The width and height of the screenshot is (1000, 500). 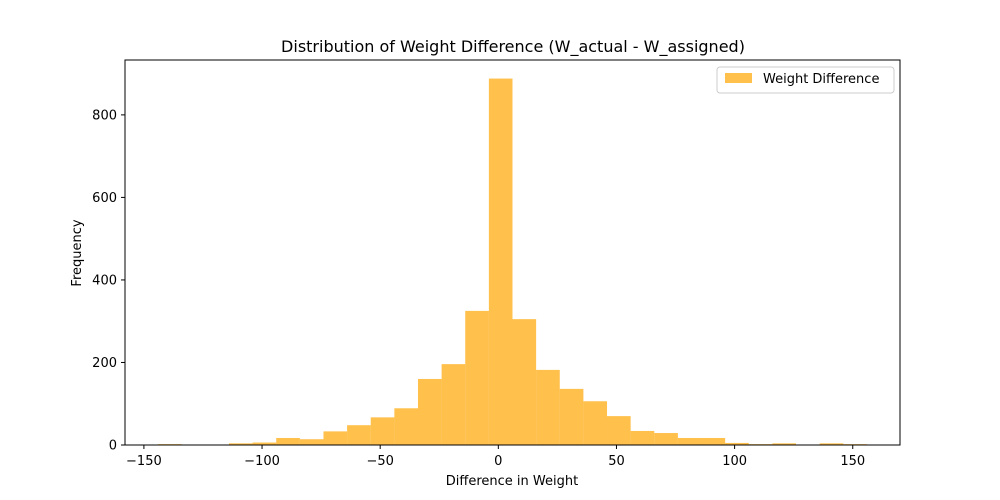 What do you see at coordinates (498, 461) in the screenshot?
I see `x-tick-label: 0` at bounding box center [498, 461].